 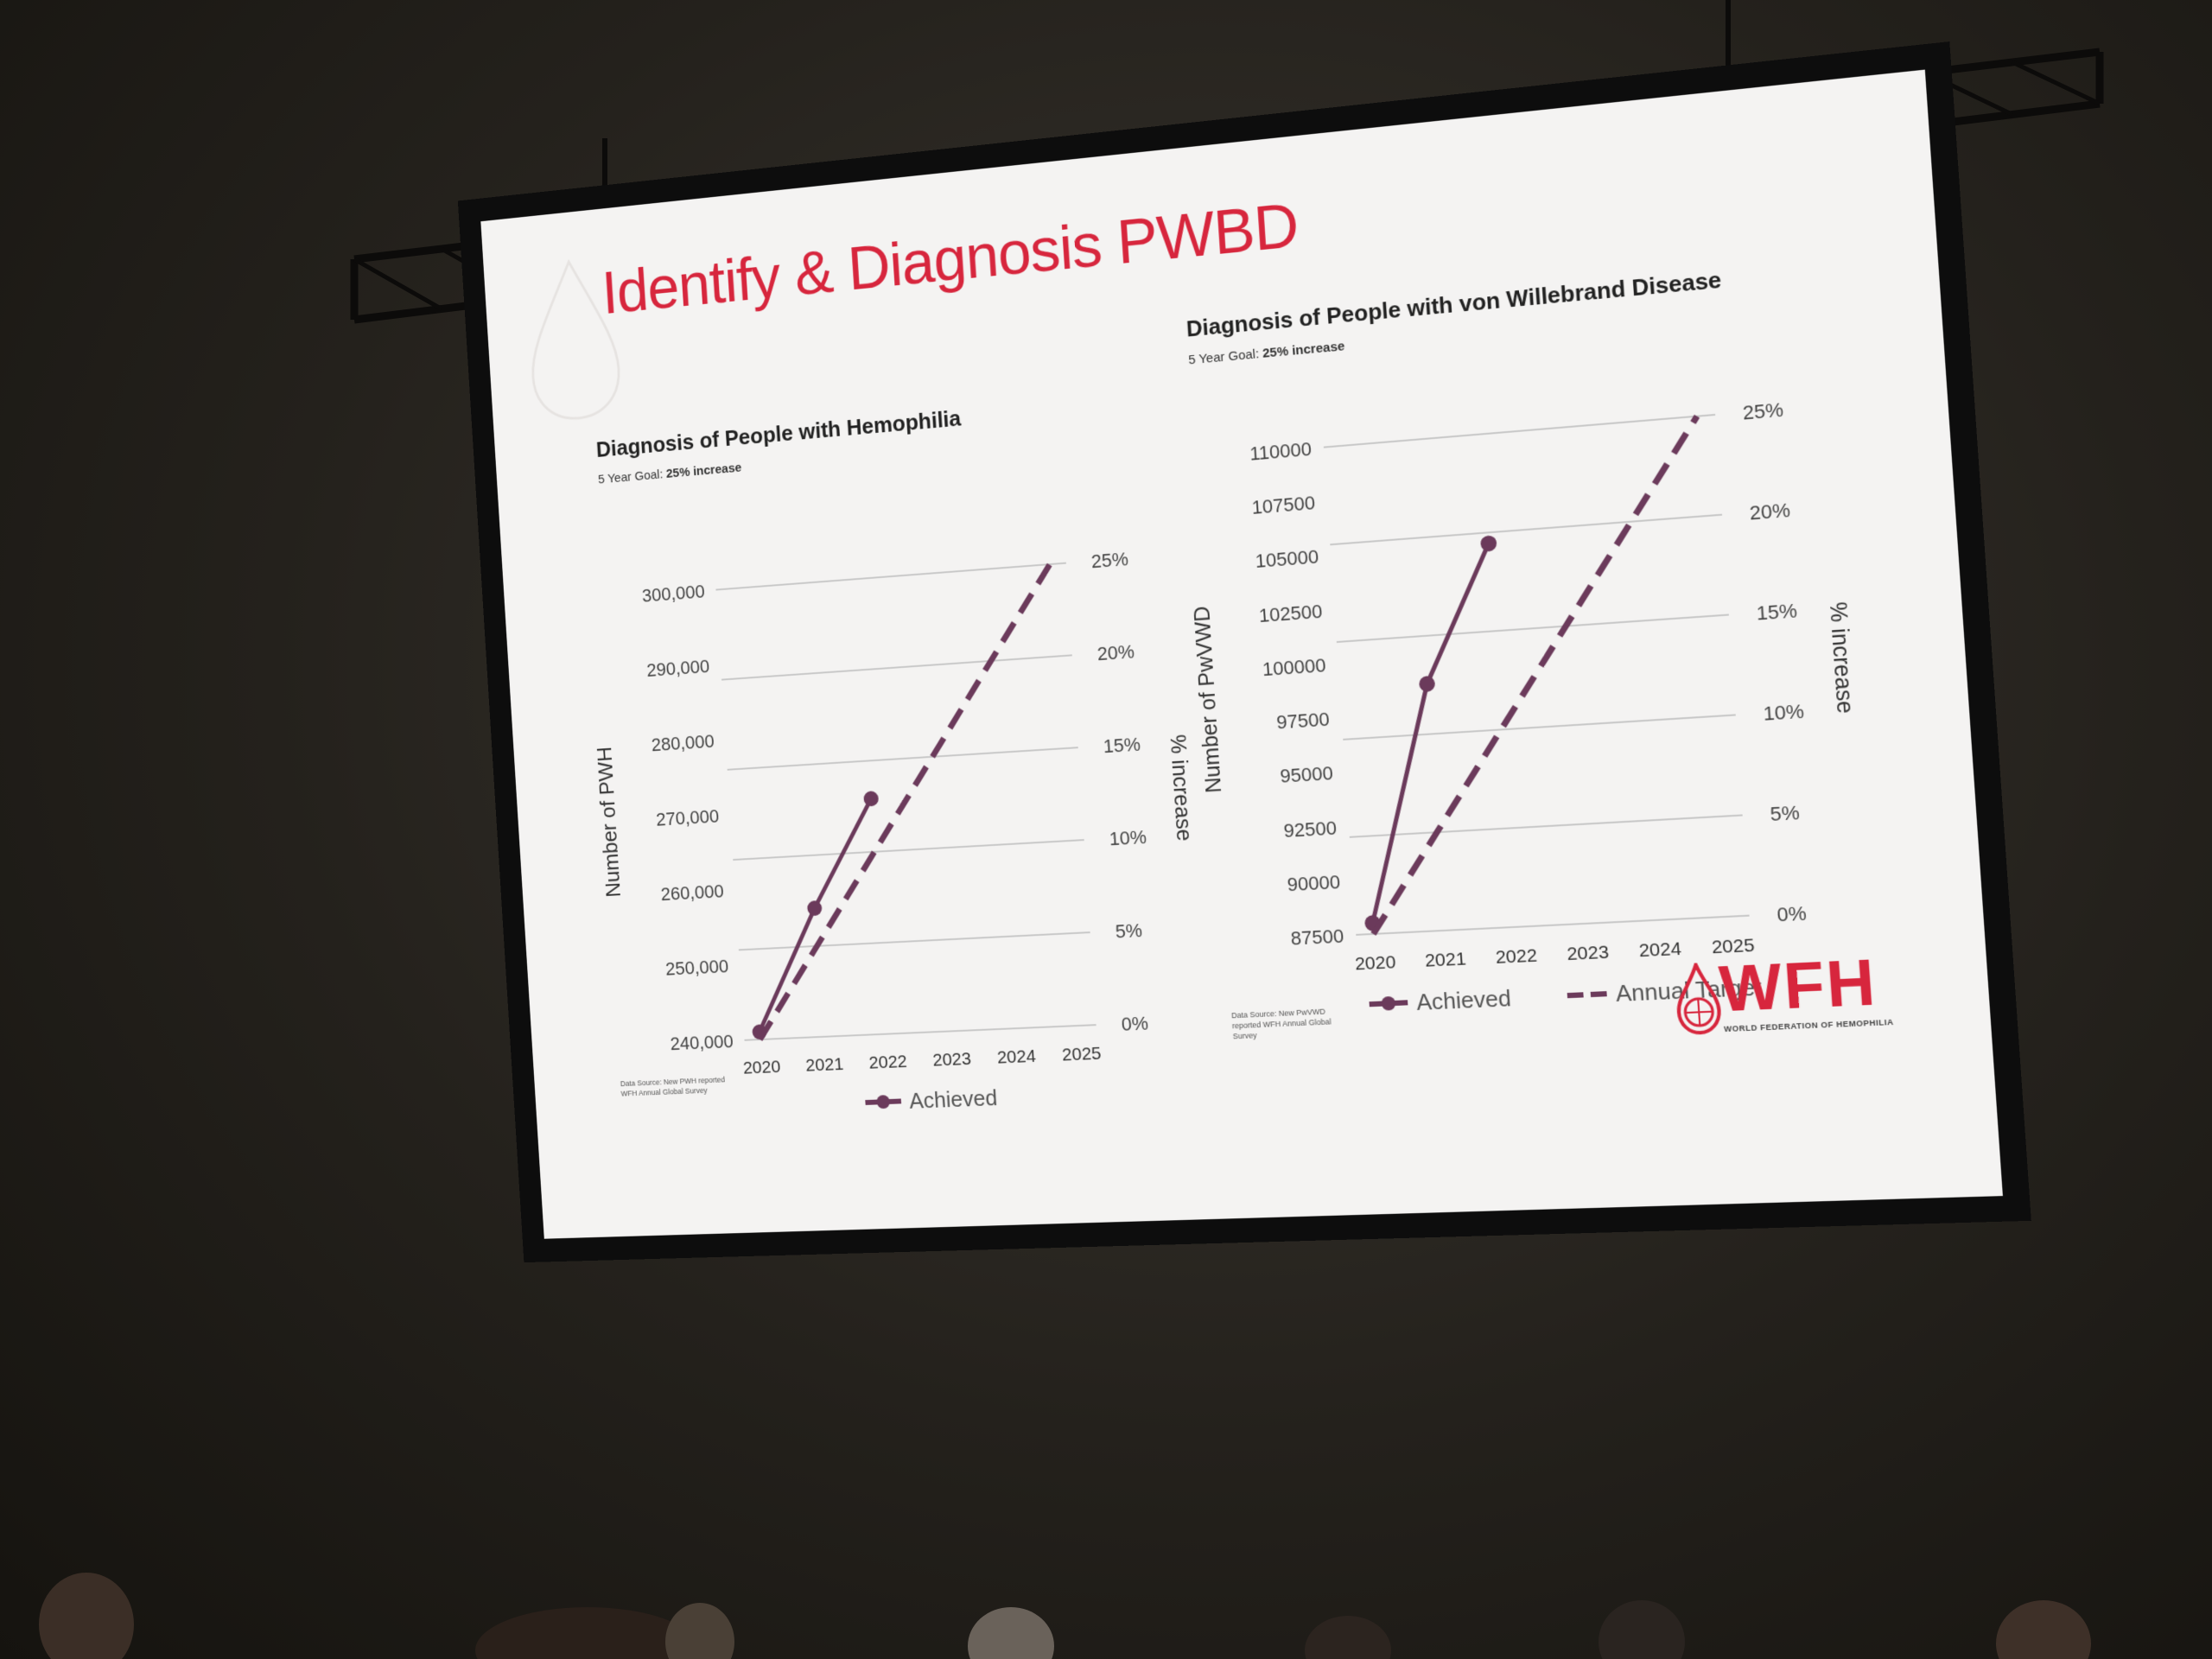 I want to click on vwd-y2-tick-label: 15%, so click(x=1777, y=612).